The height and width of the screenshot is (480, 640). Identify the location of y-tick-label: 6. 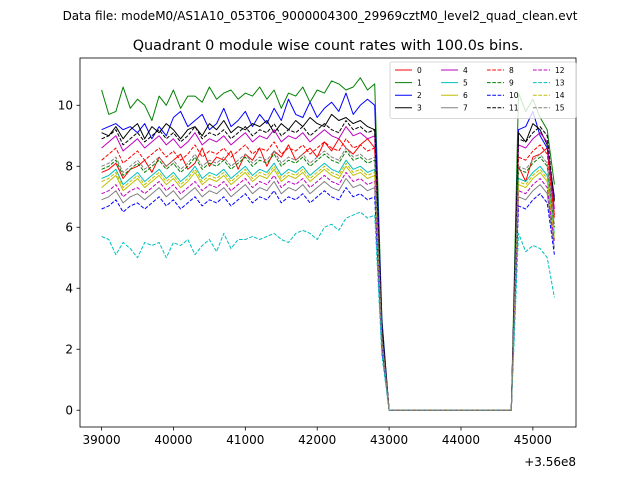
(69, 228).